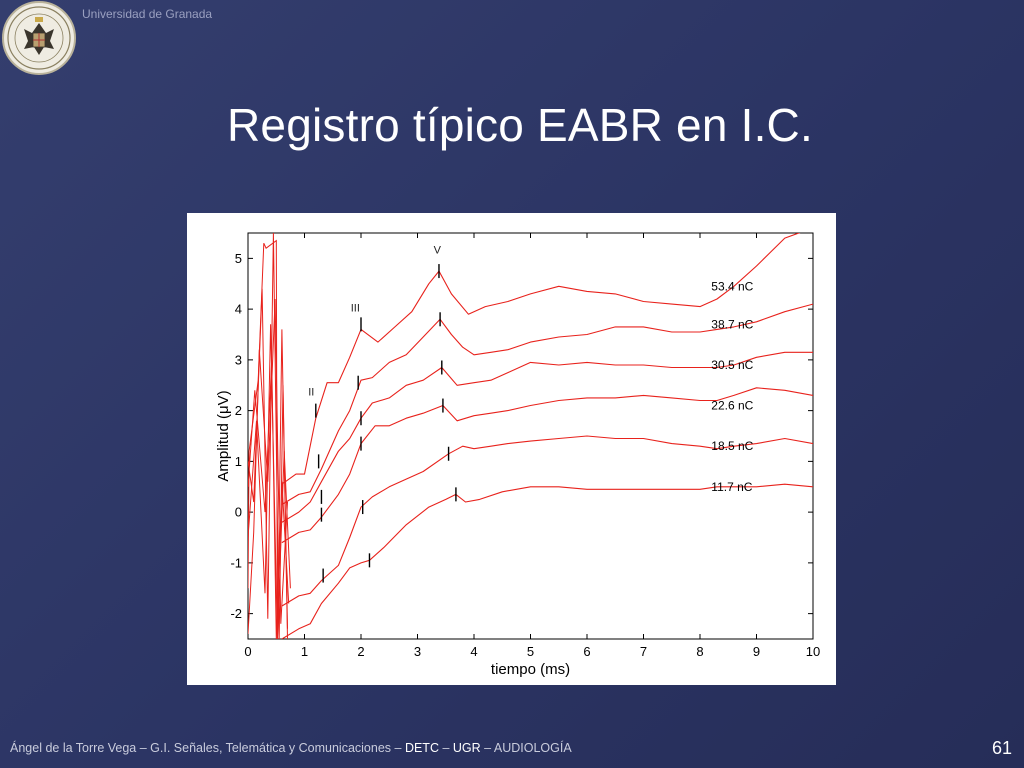 Image resolution: width=1024 pixels, height=768 pixels. Describe the element at coordinates (238, 359) in the screenshot. I see `y-tick-label: 3` at that location.